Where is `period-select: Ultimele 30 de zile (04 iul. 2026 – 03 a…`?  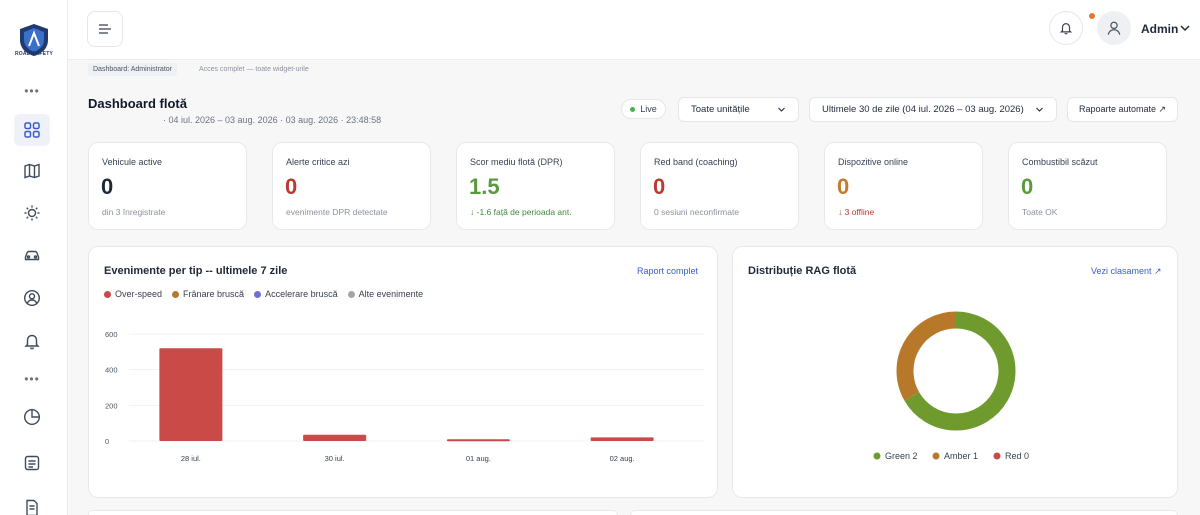 period-select: Ultimele 30 de zile (04 iul. 2026 – 03 a… is located at coordinates (933, 109).